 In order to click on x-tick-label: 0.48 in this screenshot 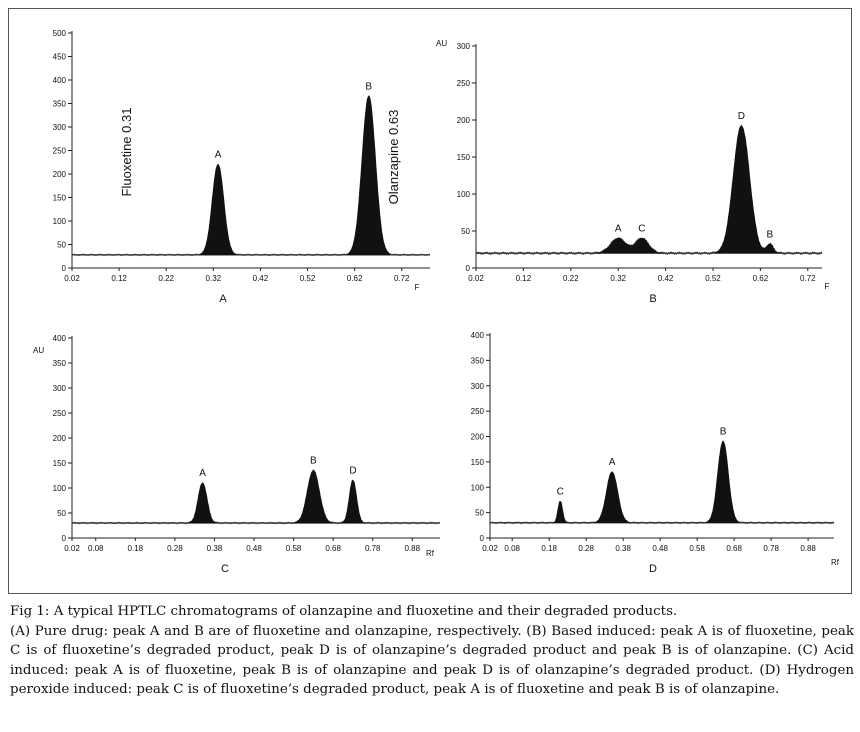, I will do `click(660, 548)`.